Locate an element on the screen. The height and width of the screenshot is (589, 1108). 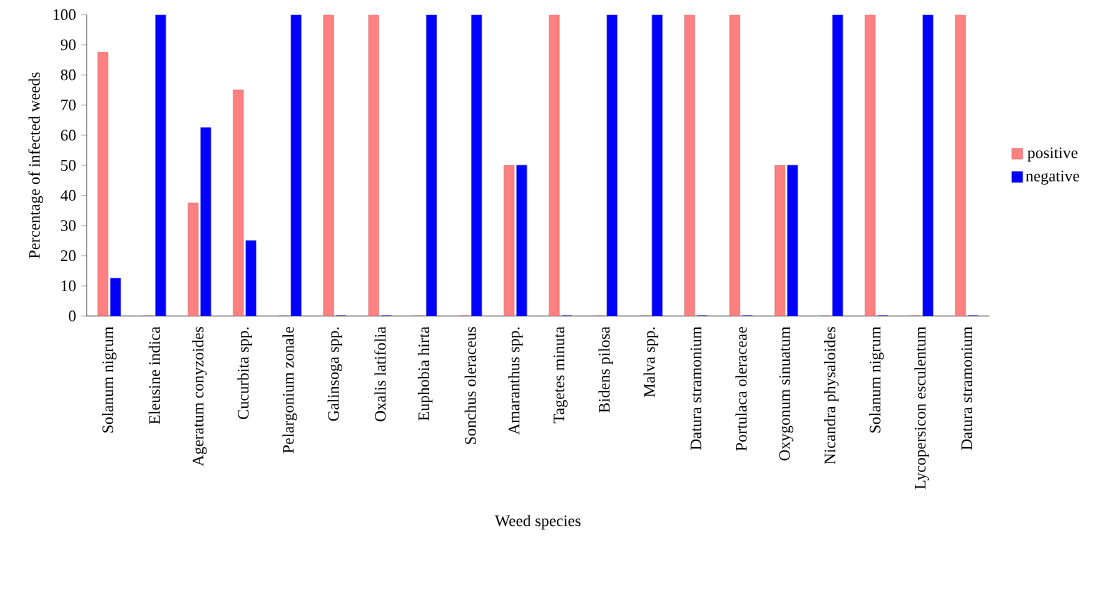
y-tick-label: 70 is located at coordinates (68, 105).